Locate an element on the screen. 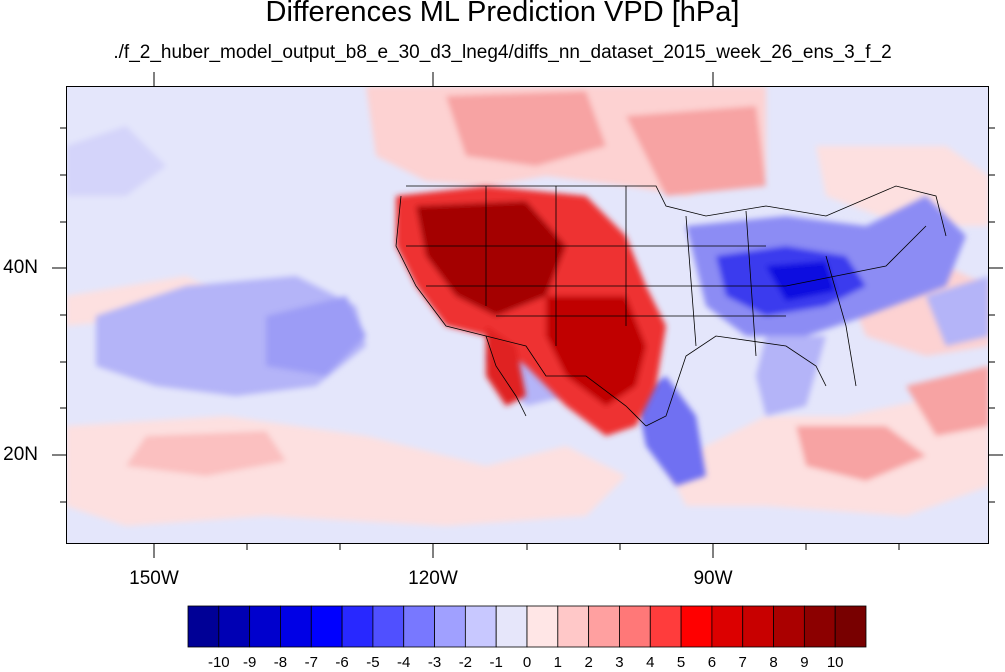 This screenshot has height=672, width=1005. colorbar-tick-label: 8 is located at coordinates (773, 662).